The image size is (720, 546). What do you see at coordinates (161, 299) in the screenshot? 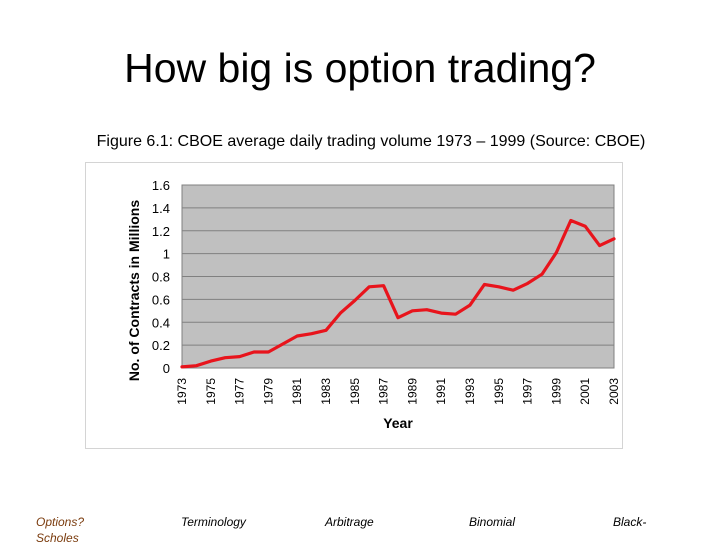
I see `y-tick-label: 0.6` at bounding box center [161, 299].